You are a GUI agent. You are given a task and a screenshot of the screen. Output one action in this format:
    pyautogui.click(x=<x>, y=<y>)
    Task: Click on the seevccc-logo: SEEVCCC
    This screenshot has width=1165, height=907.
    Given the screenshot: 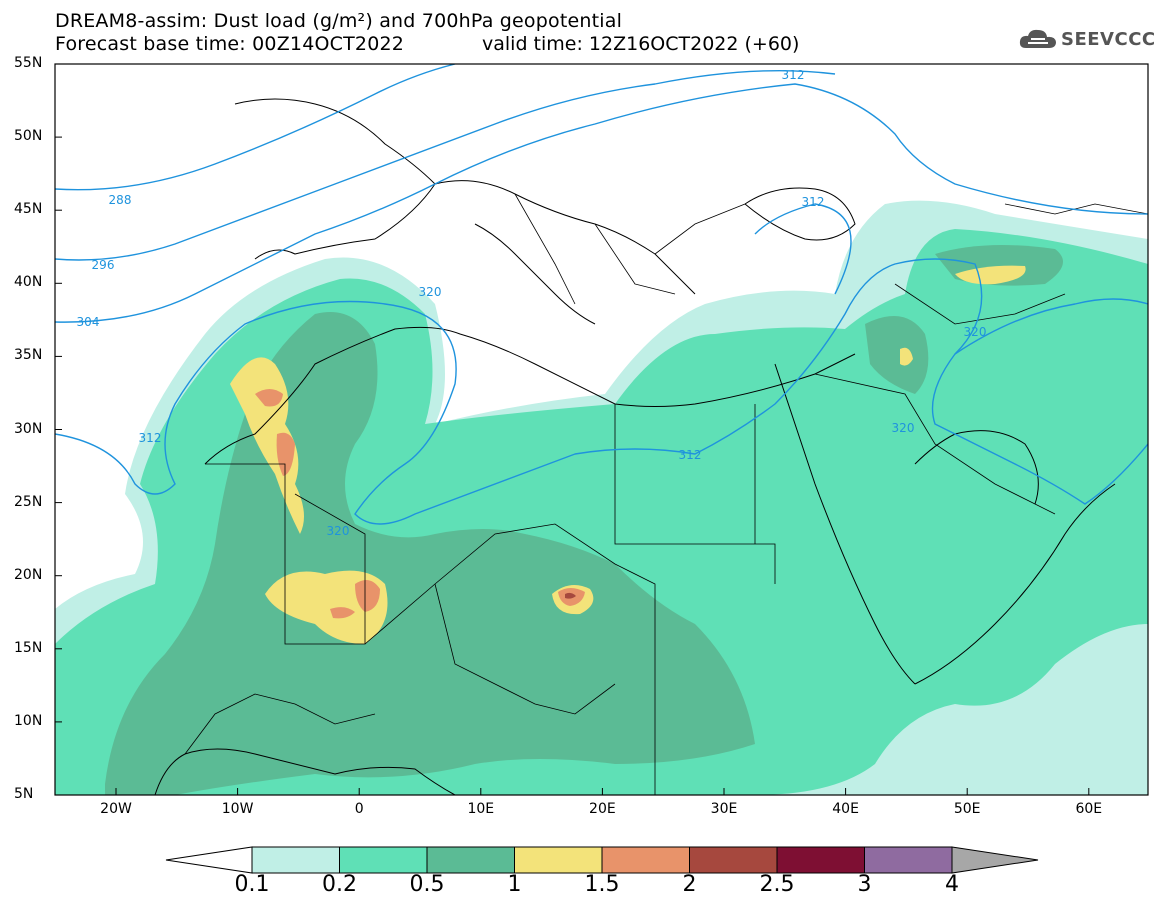 What is the action you would take?
    pyautogui.click(x=1087, y=39)
    